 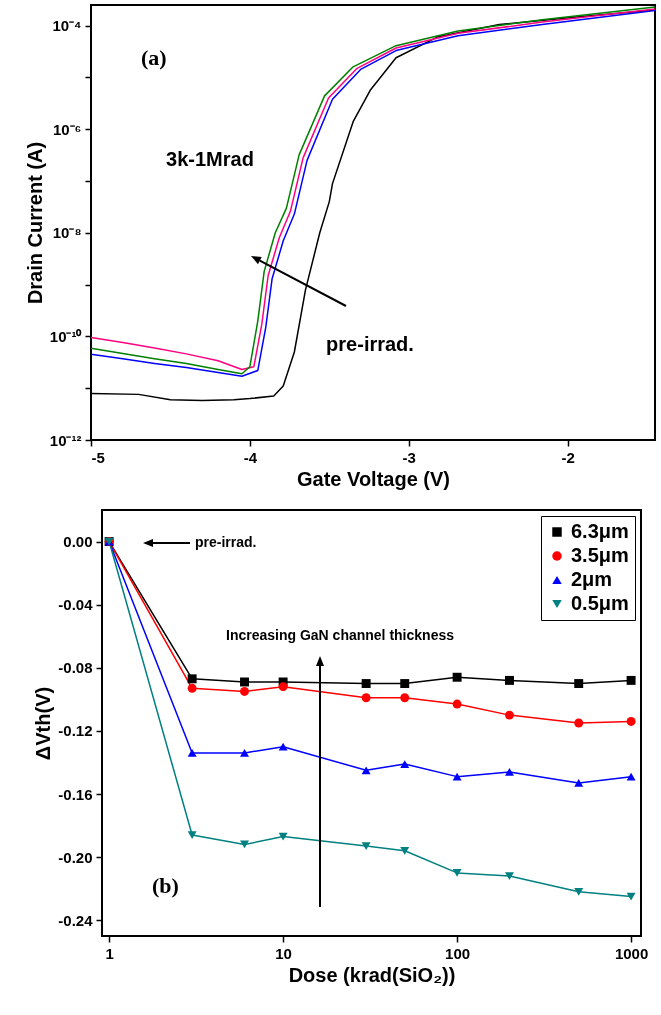 I want to click on y-tick-label: -0.16, so click(x=75, y=794).